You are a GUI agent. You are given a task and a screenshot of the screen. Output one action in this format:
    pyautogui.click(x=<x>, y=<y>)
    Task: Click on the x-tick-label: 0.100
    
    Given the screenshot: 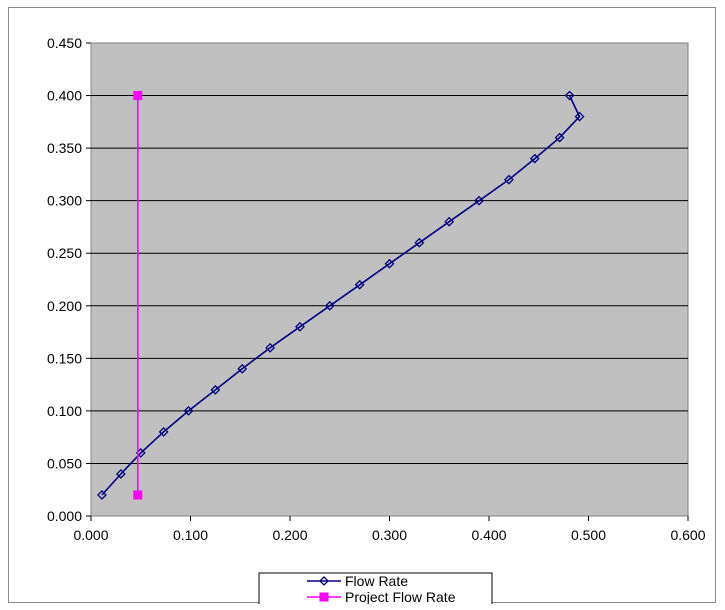 What is the action you would take?
    pyautogui.click(x=190, y=535)
    